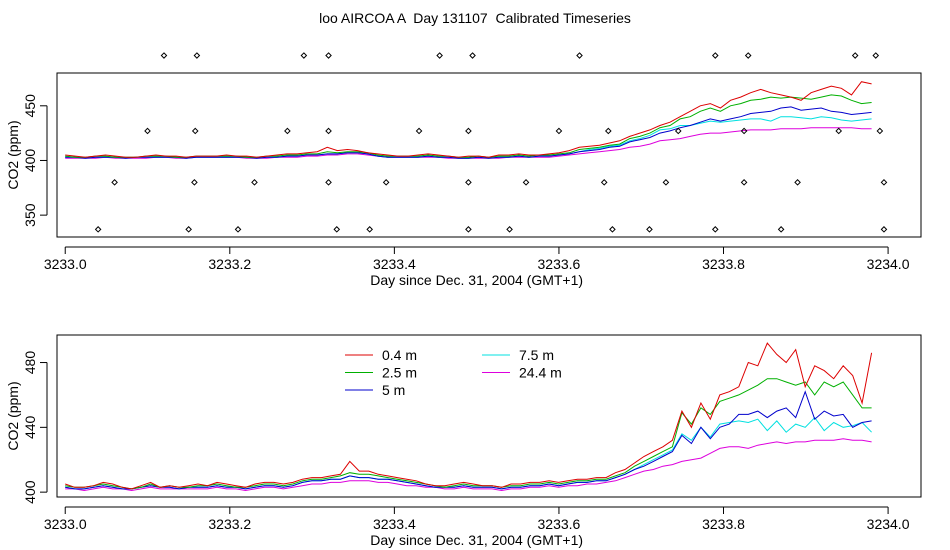  Describe the element at coordinates (399, 355) in the screenshot. I see `legend-label: 0.4 m` at that location.